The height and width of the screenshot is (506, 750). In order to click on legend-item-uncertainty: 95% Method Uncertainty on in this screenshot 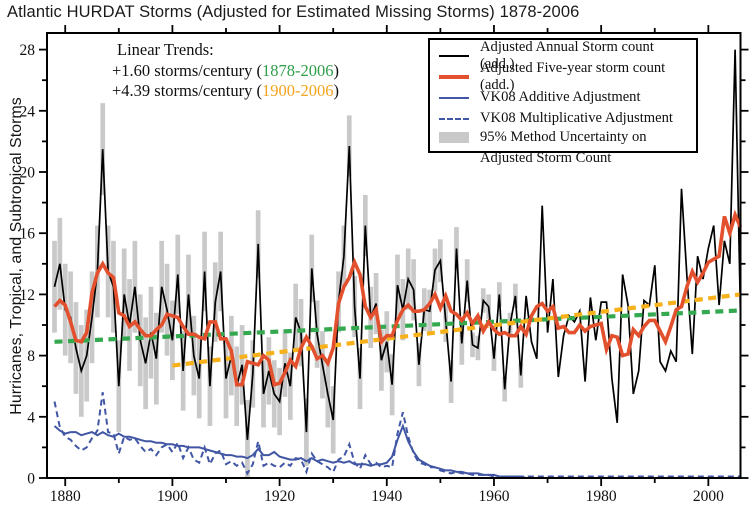, I will do `click(564, 139)`.